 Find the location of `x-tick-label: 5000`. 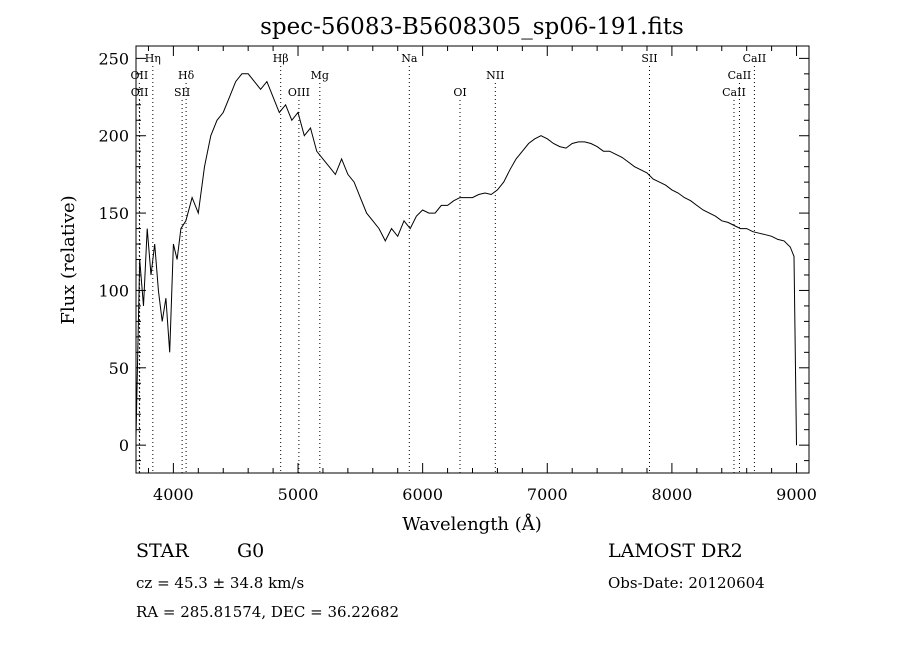

x-tick-label: 5000 is located at coordinates (298, 494).